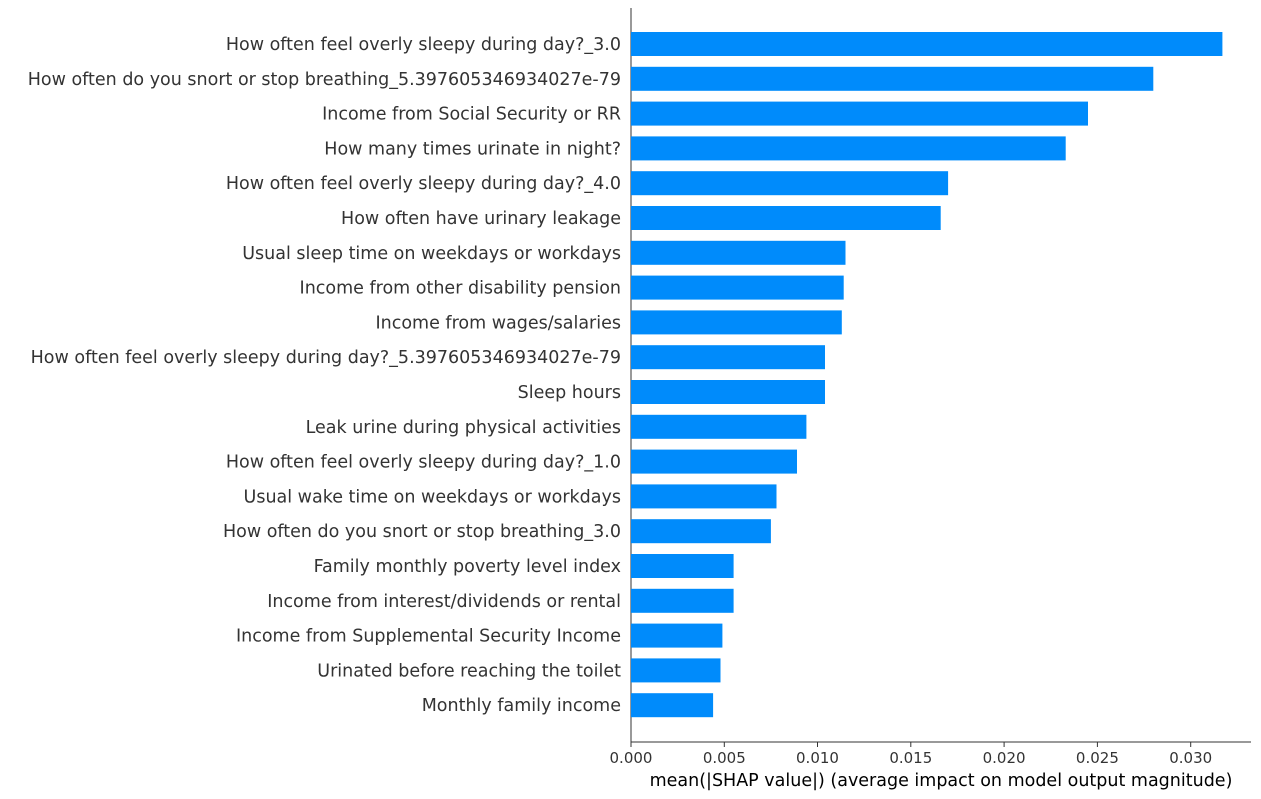 The image size is (1261, 799). What do you see at coordinates (469, 671) in the screenshot?
I see `category-label: Urinated before reaching the toilet` at bounding box center [469, 671].